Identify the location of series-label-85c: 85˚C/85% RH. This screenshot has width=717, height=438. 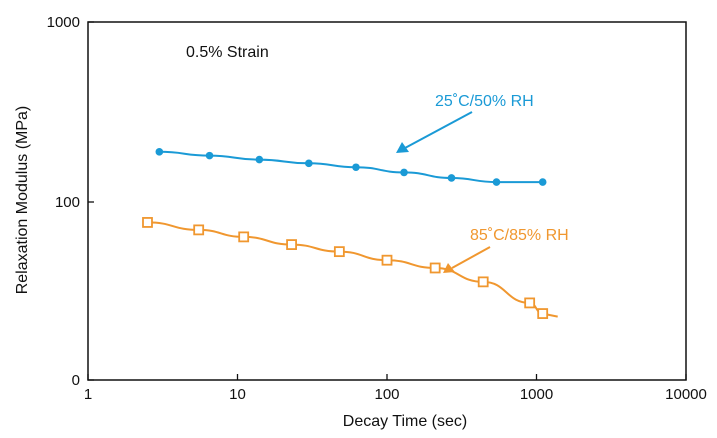
(519, 235).